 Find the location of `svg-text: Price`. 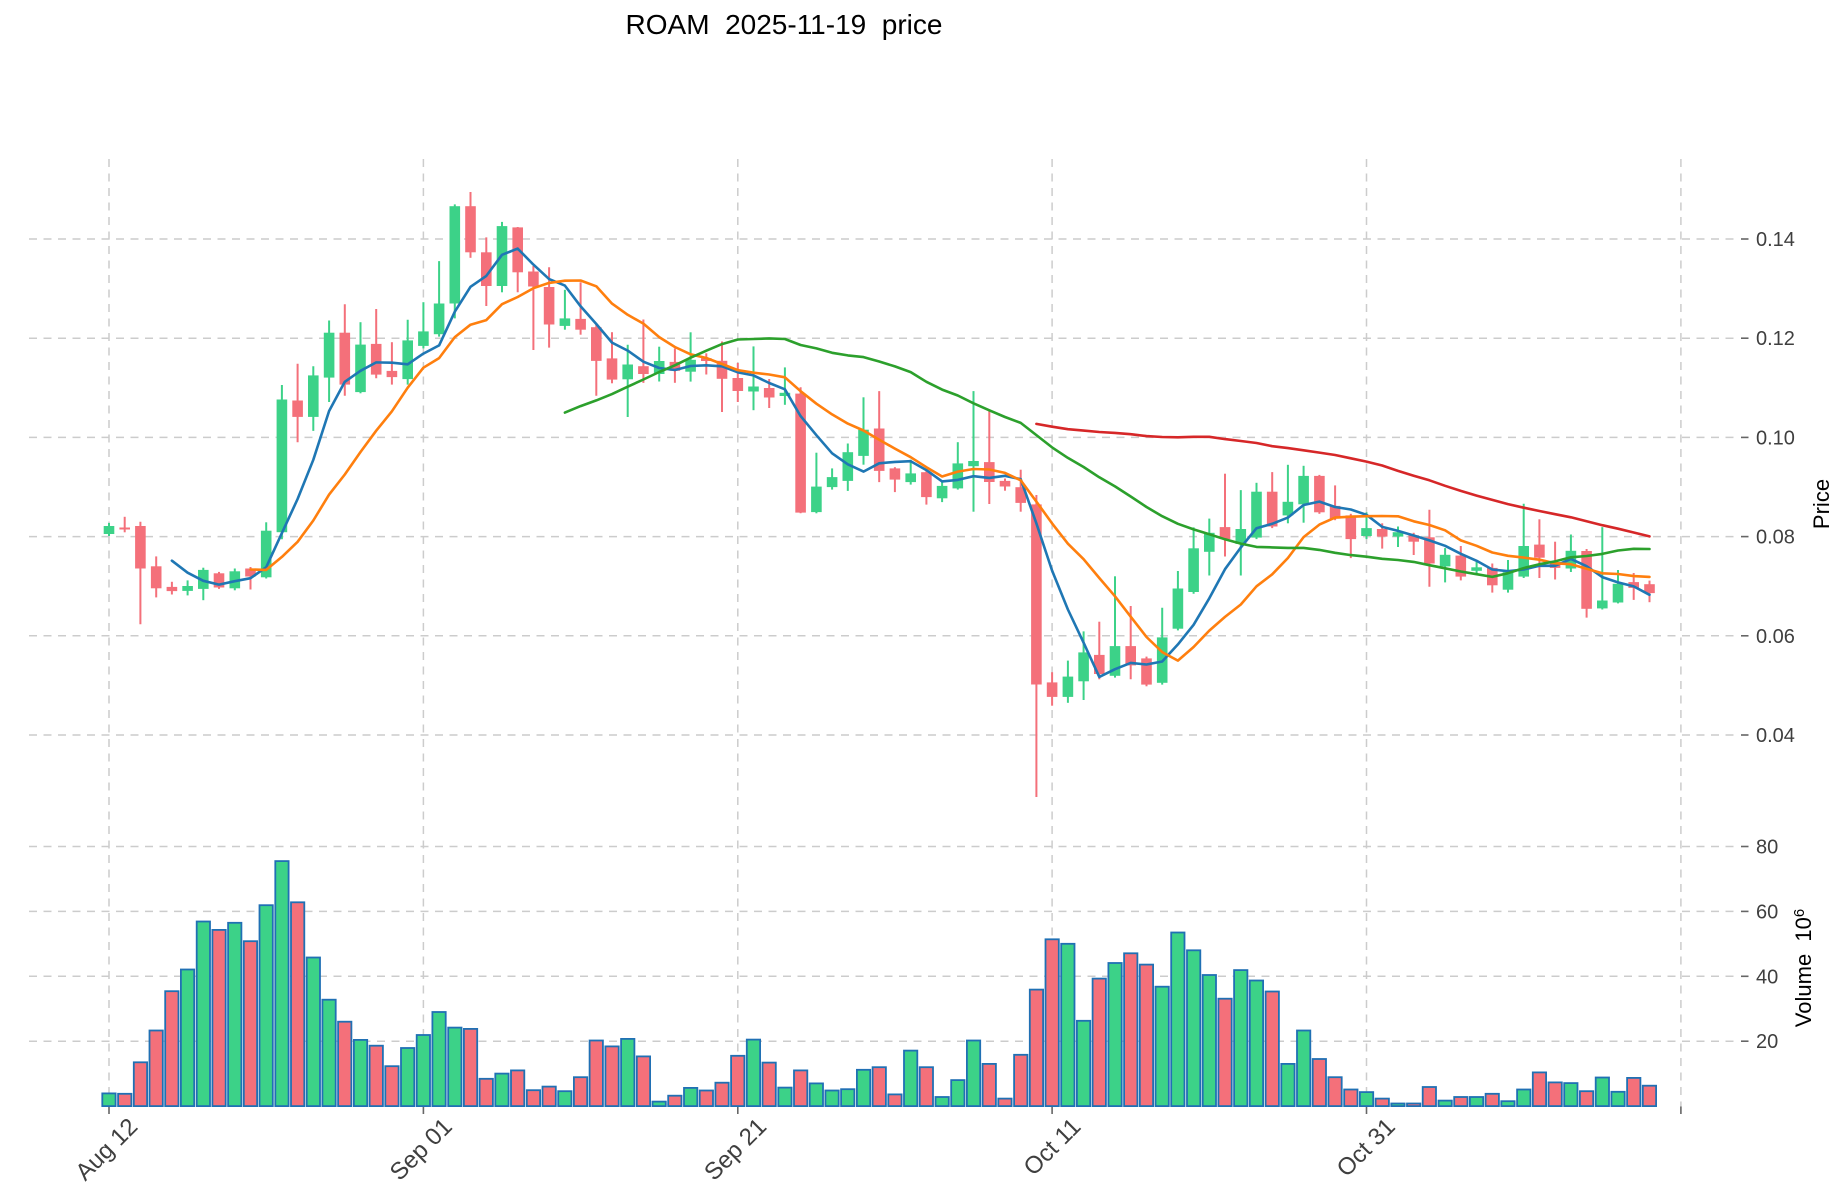

svg-text: Price is located at coordinates (1821, 504).